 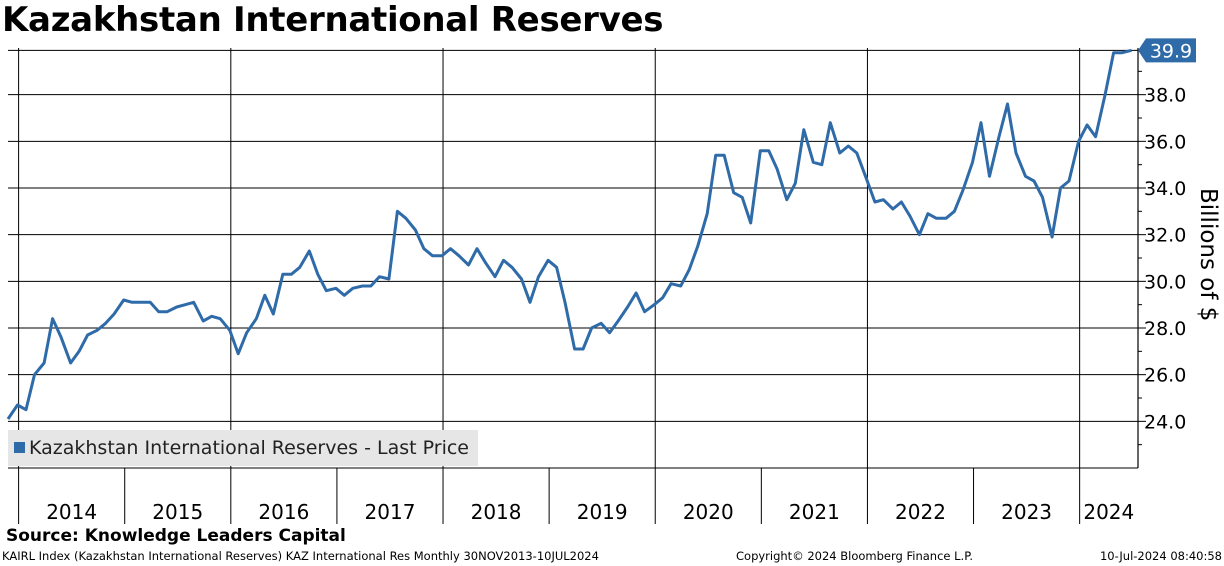 I want to click on x-tick-label: 2018, so click(x=496, y=512).